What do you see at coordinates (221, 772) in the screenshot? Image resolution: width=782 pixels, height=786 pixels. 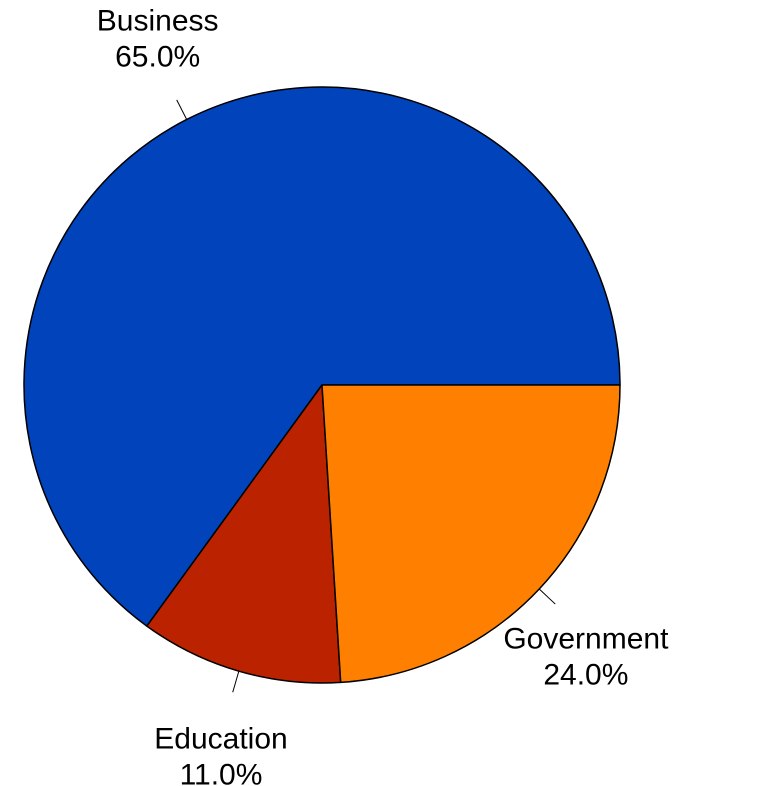 I see `pie-percent-education: 11.0%` at bounding box center [221, 772].